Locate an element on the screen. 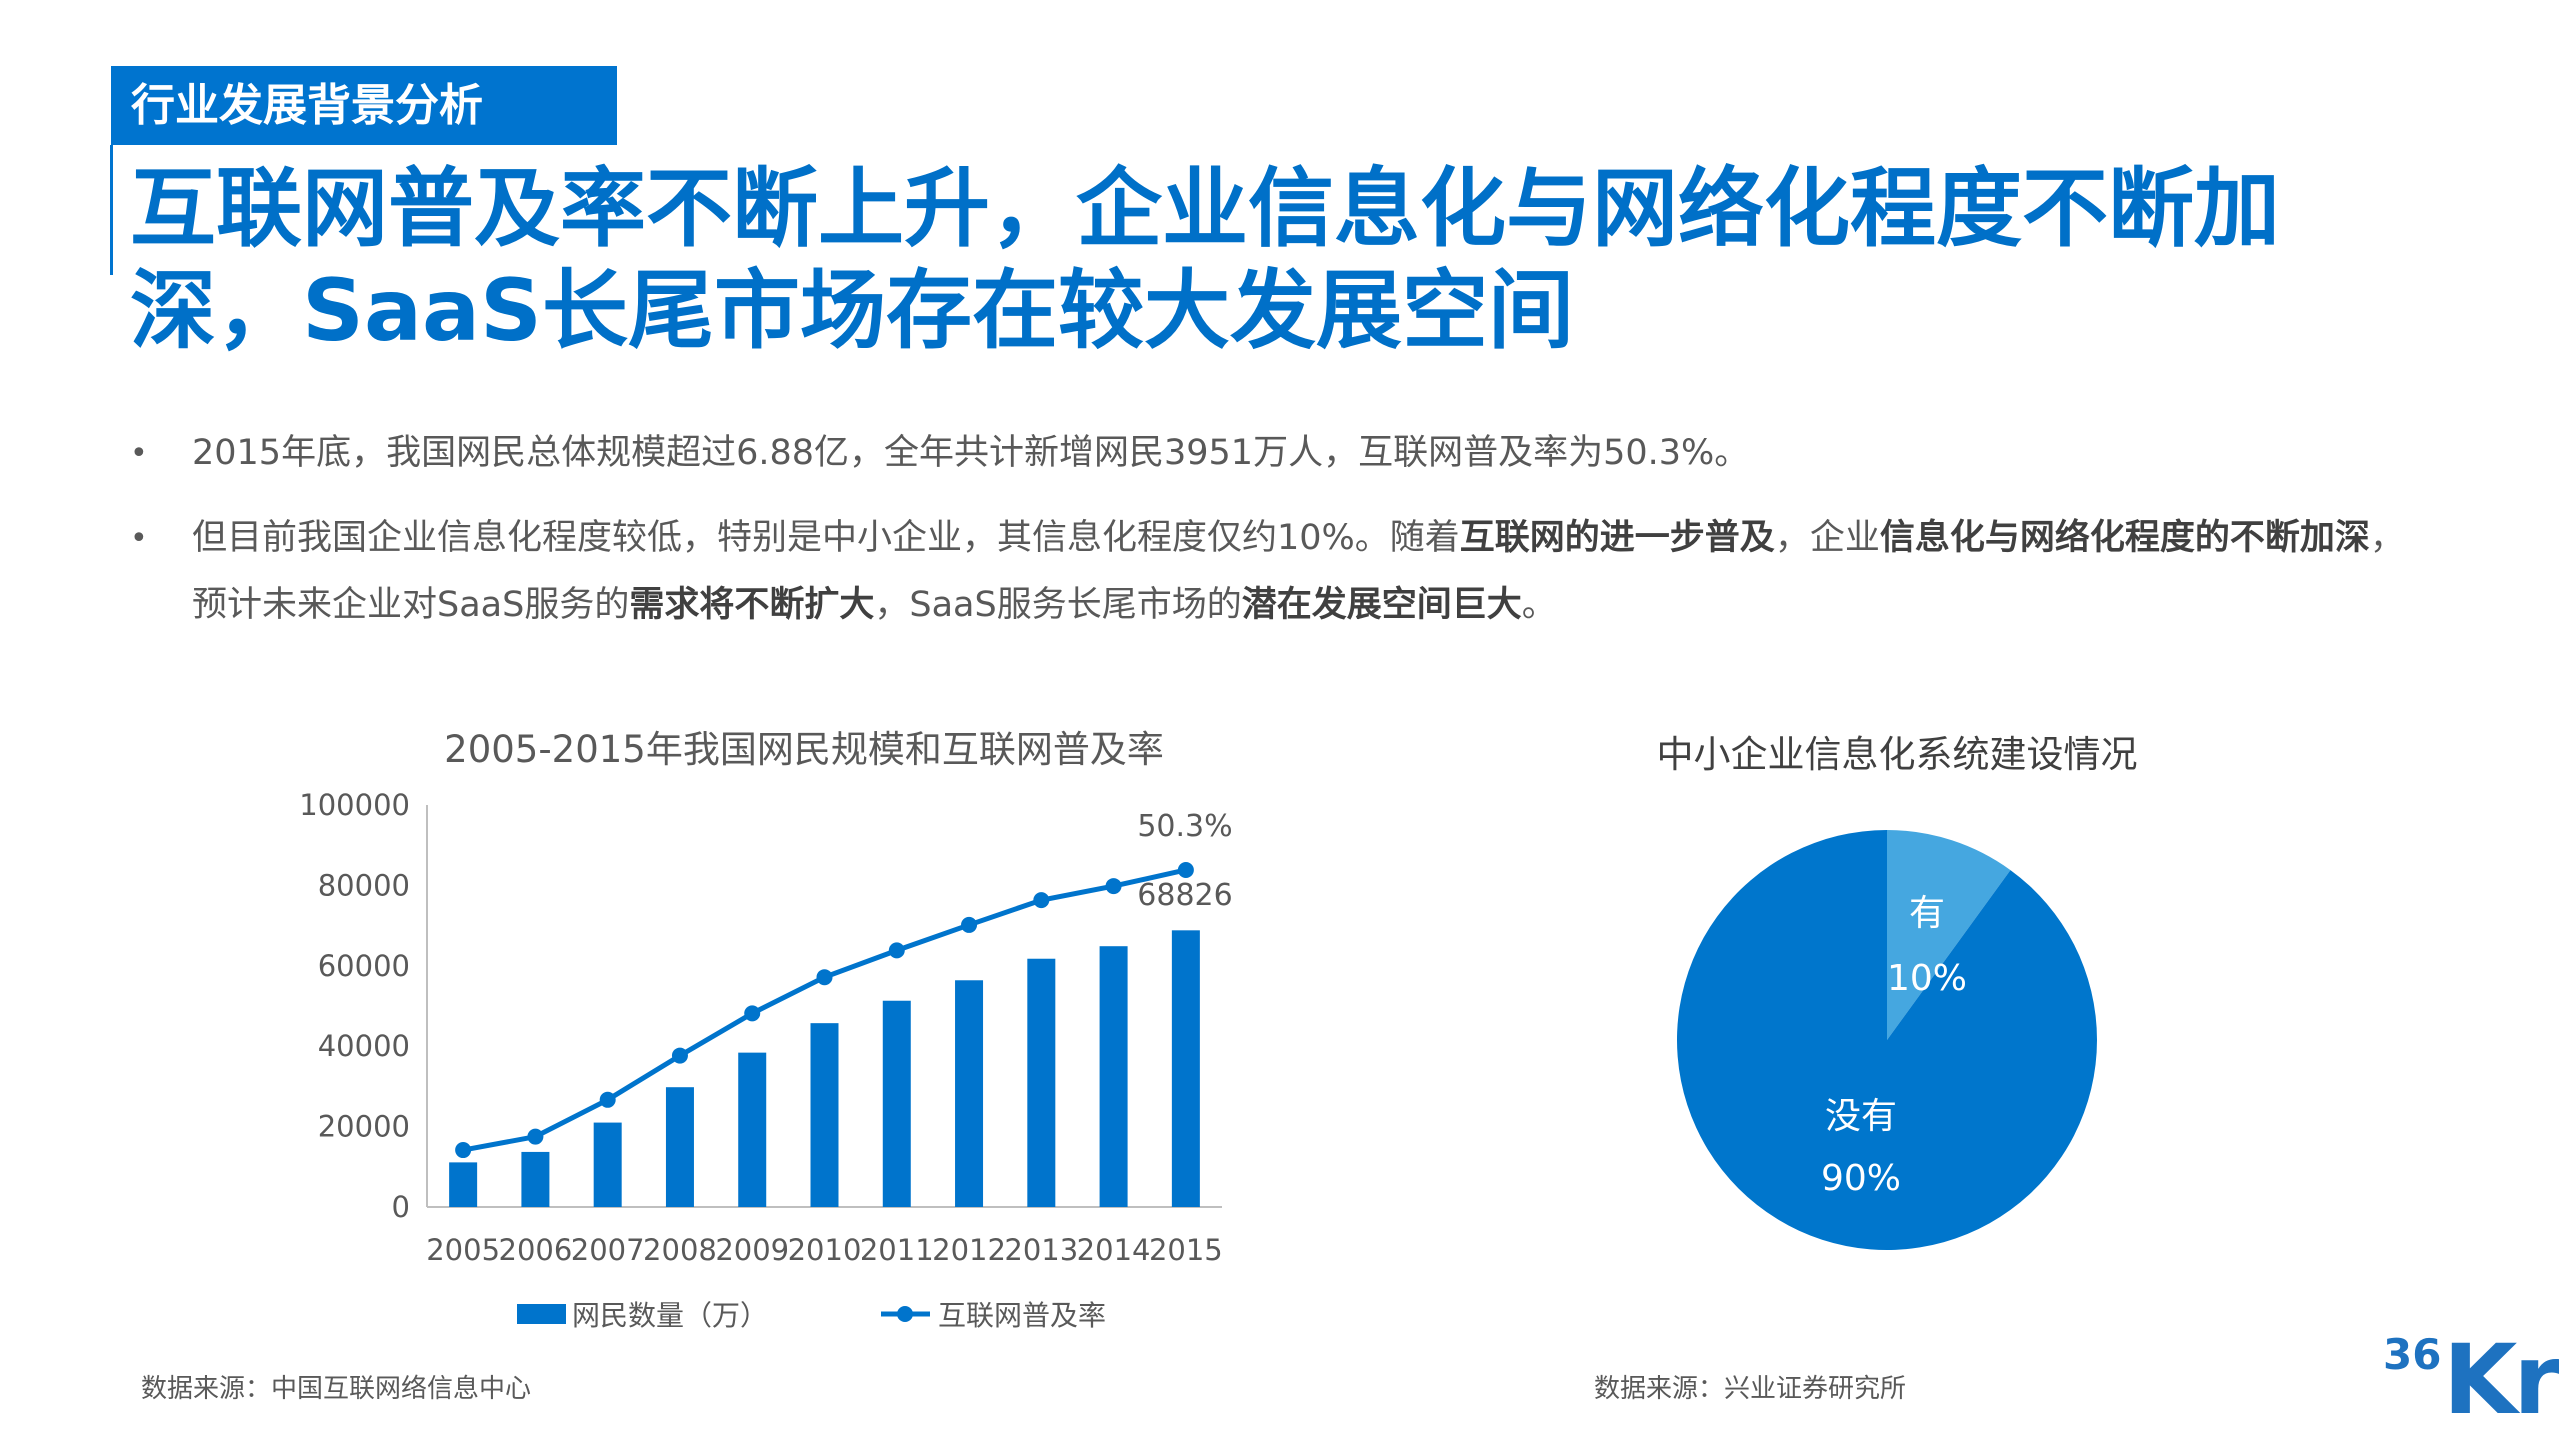 Image resolution: width=2559 pixels, height=1439 pixels. y-tick-label: 80000 is located at coordinates (364, 885).